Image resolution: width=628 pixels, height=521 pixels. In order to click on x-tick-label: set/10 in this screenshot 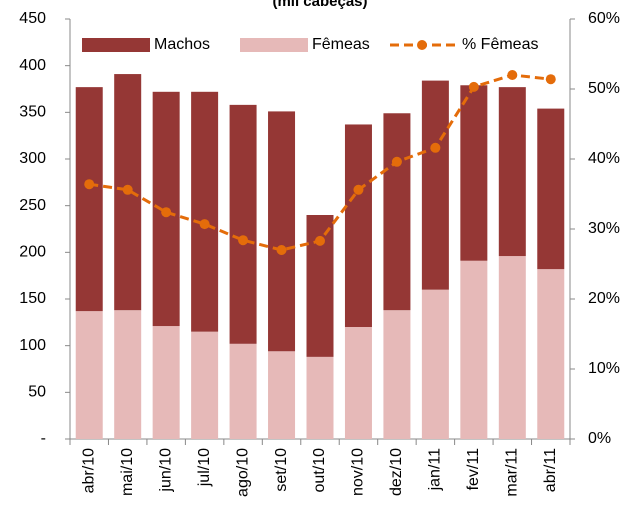, I will do `click(281, 470)`.